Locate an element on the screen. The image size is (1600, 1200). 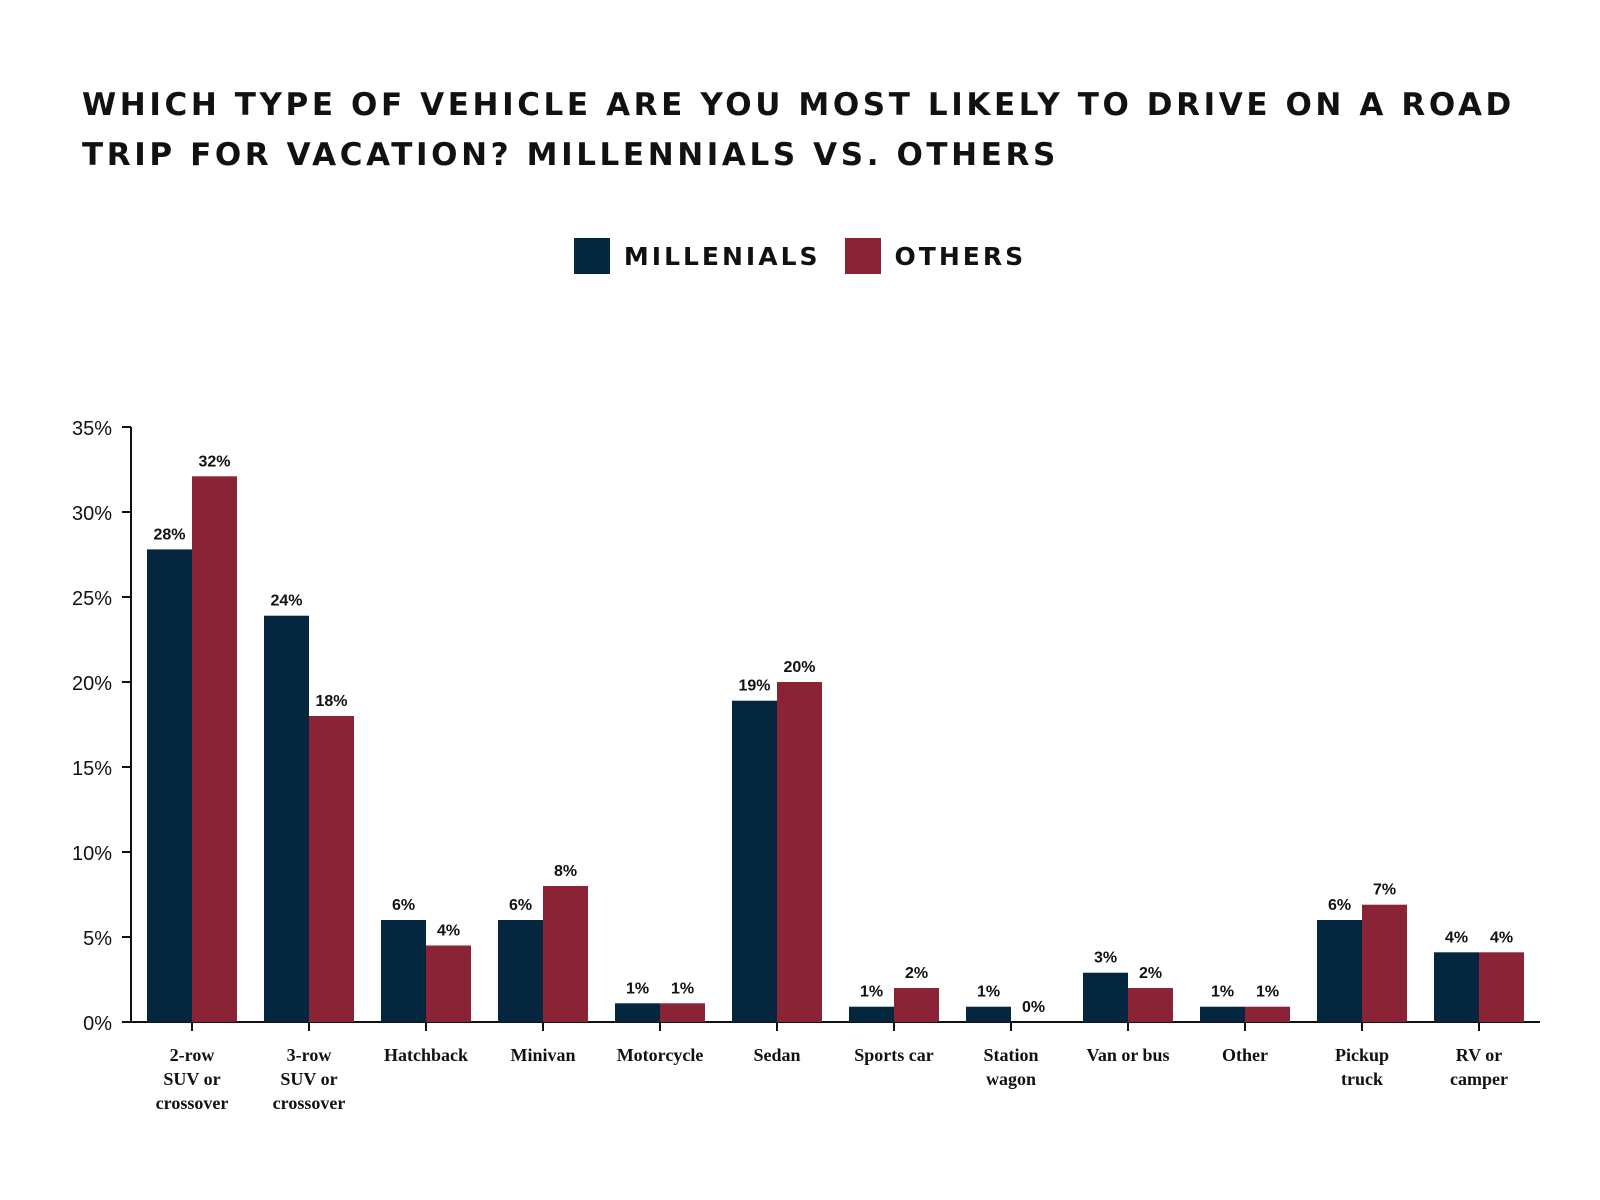
x-category-label: Station wagon is located at coordinates (1010, 1067).